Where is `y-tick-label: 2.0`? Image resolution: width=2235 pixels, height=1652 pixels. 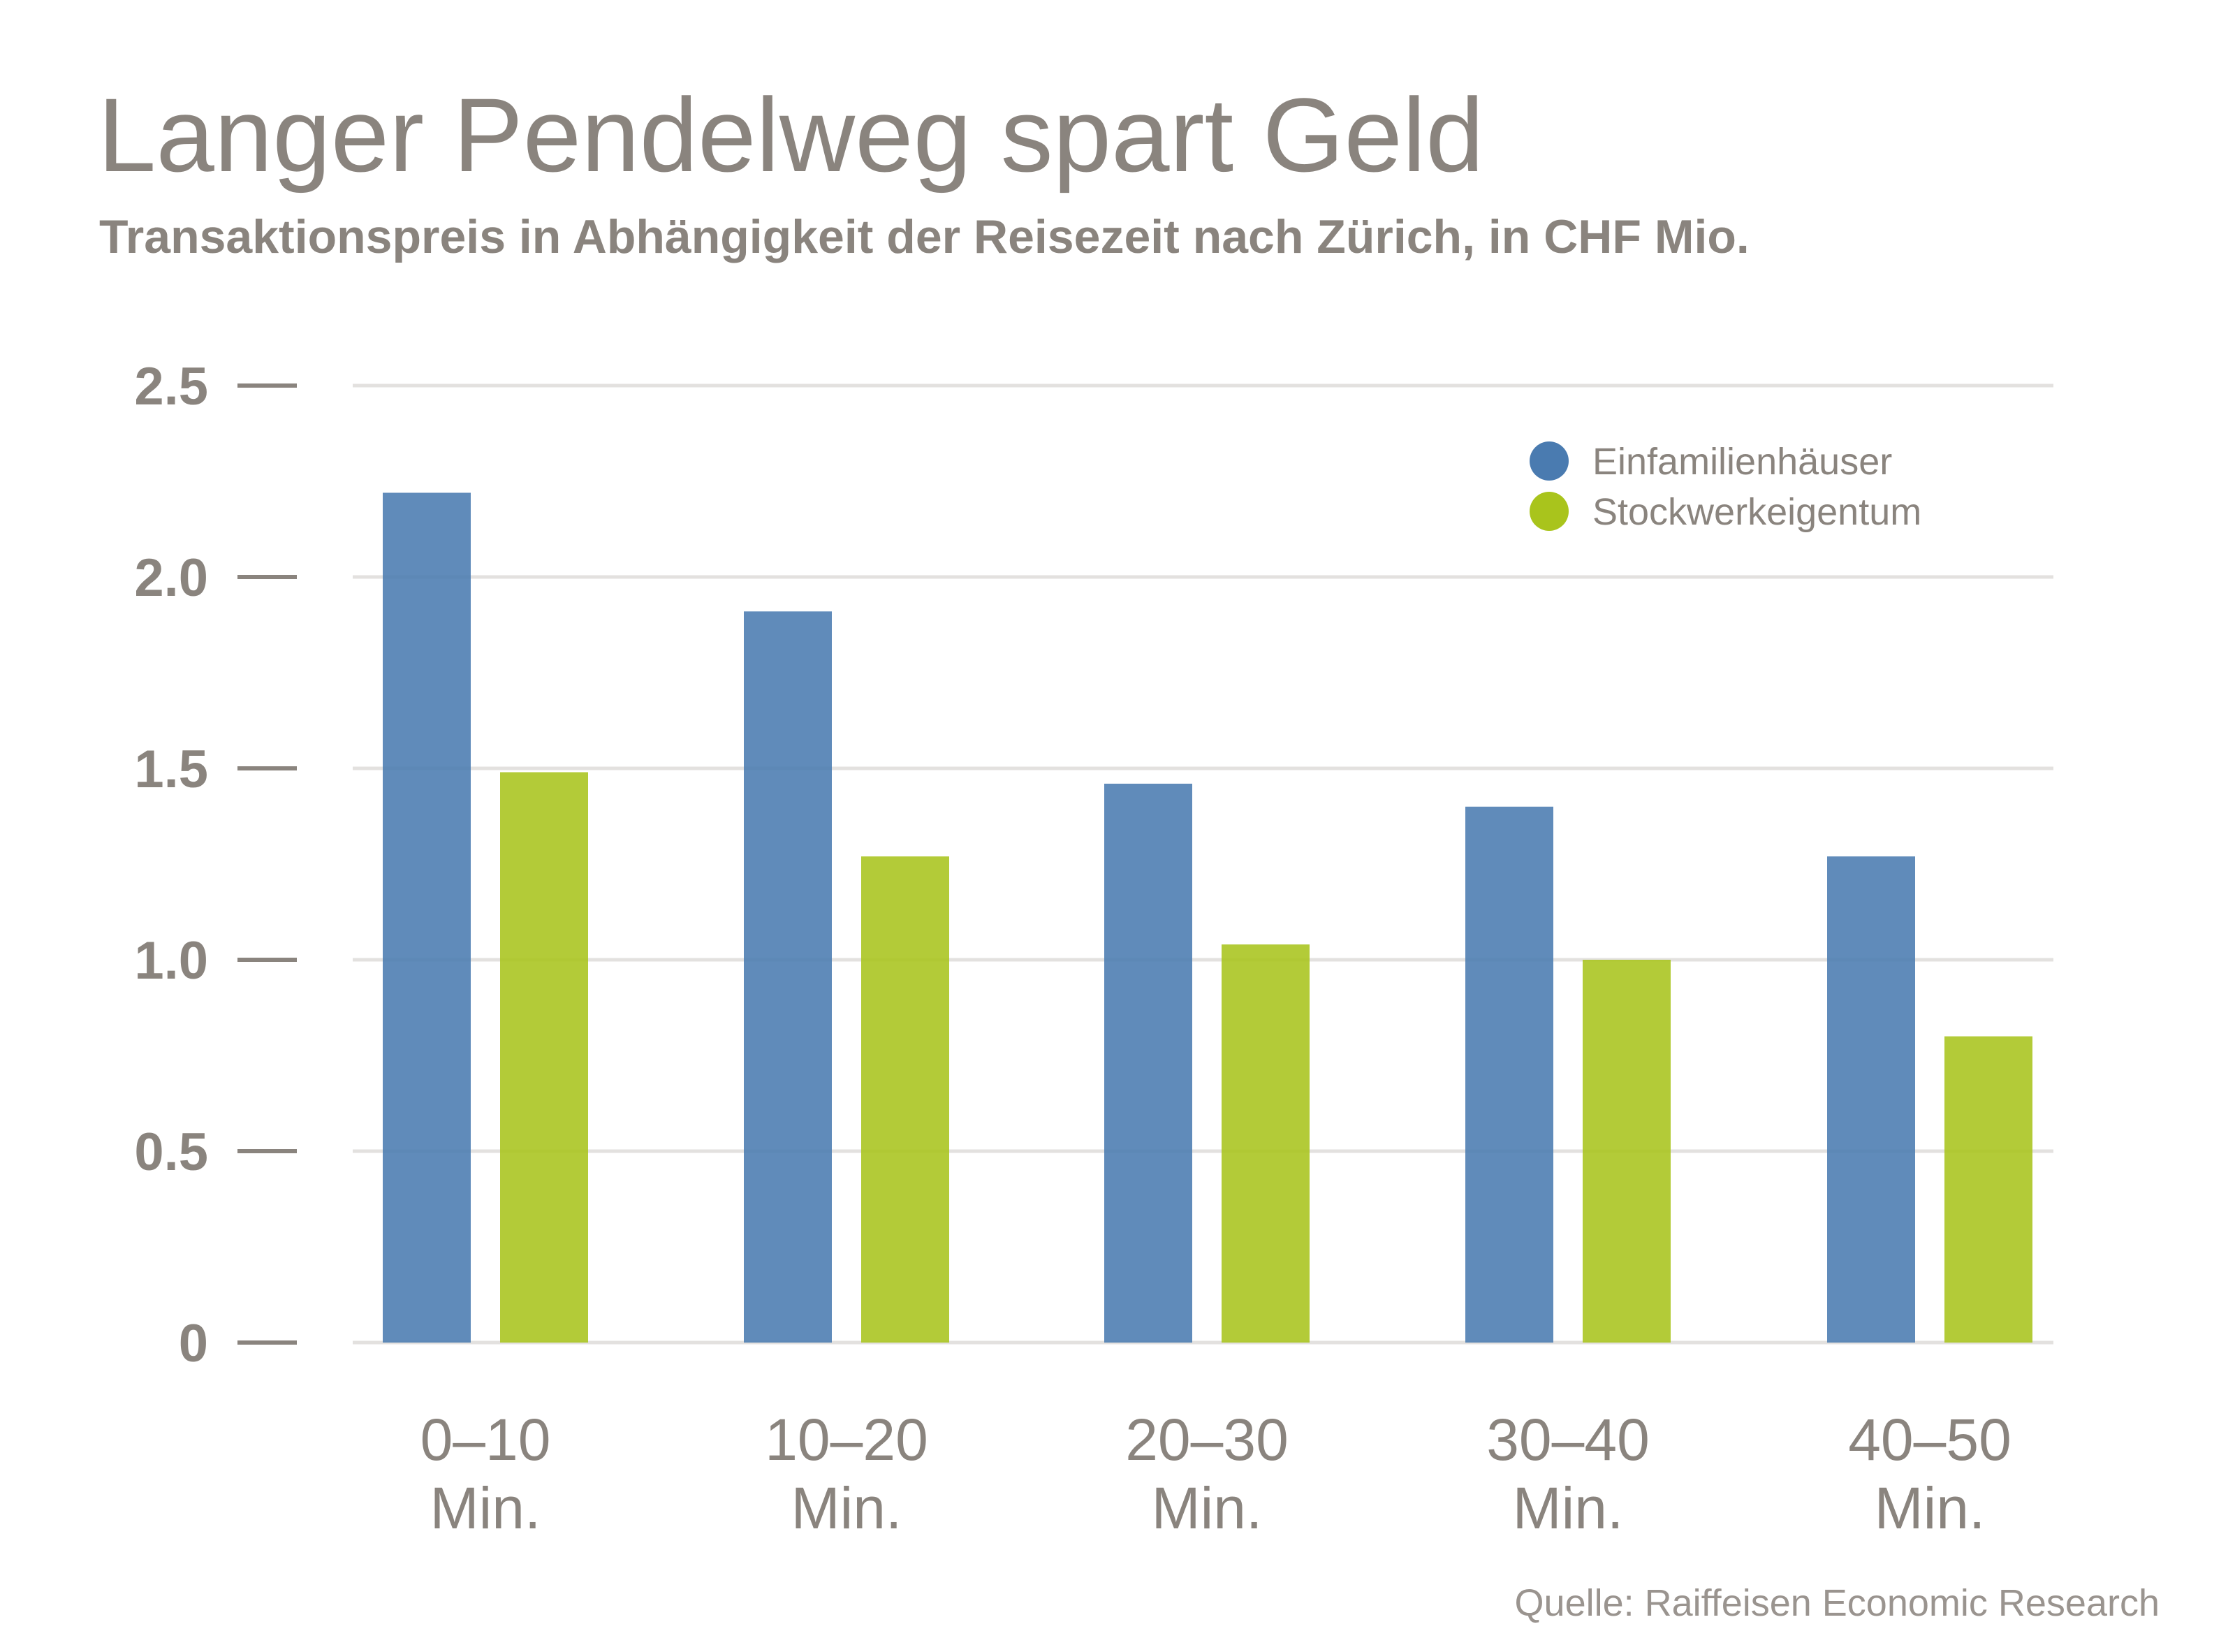
y-tick-label: 2.0 is located at coordinates (171, 578).